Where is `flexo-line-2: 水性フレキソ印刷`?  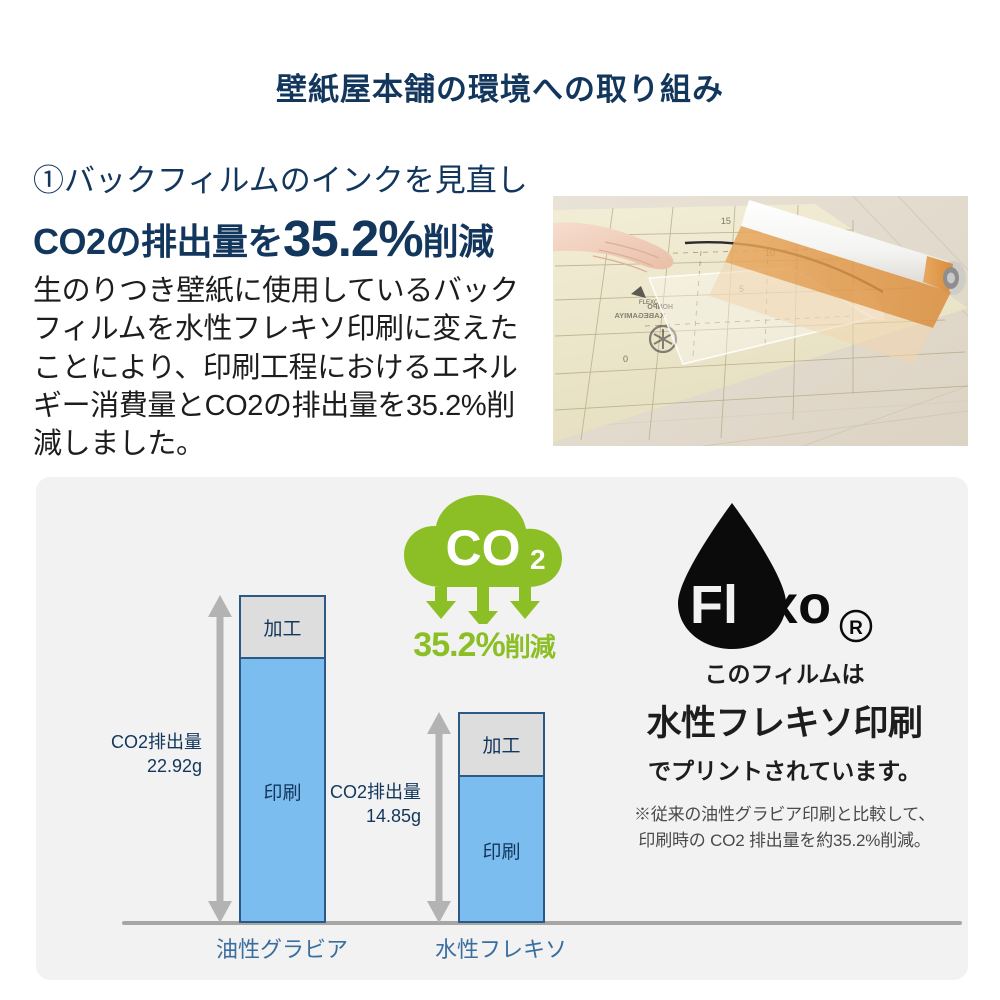 flexo-line-2: 水性フレキソ印刷 is located at coordinates (784, 723).